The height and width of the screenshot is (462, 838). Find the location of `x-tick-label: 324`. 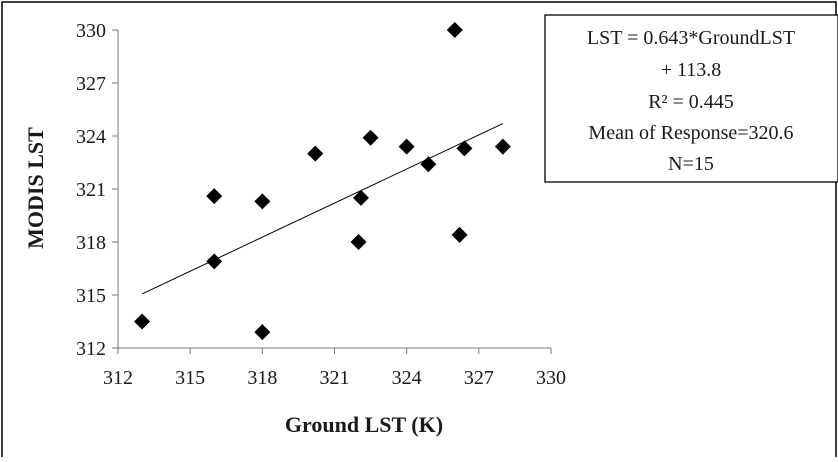

x-tick-label: 324 is located at coordinates (407, 378).